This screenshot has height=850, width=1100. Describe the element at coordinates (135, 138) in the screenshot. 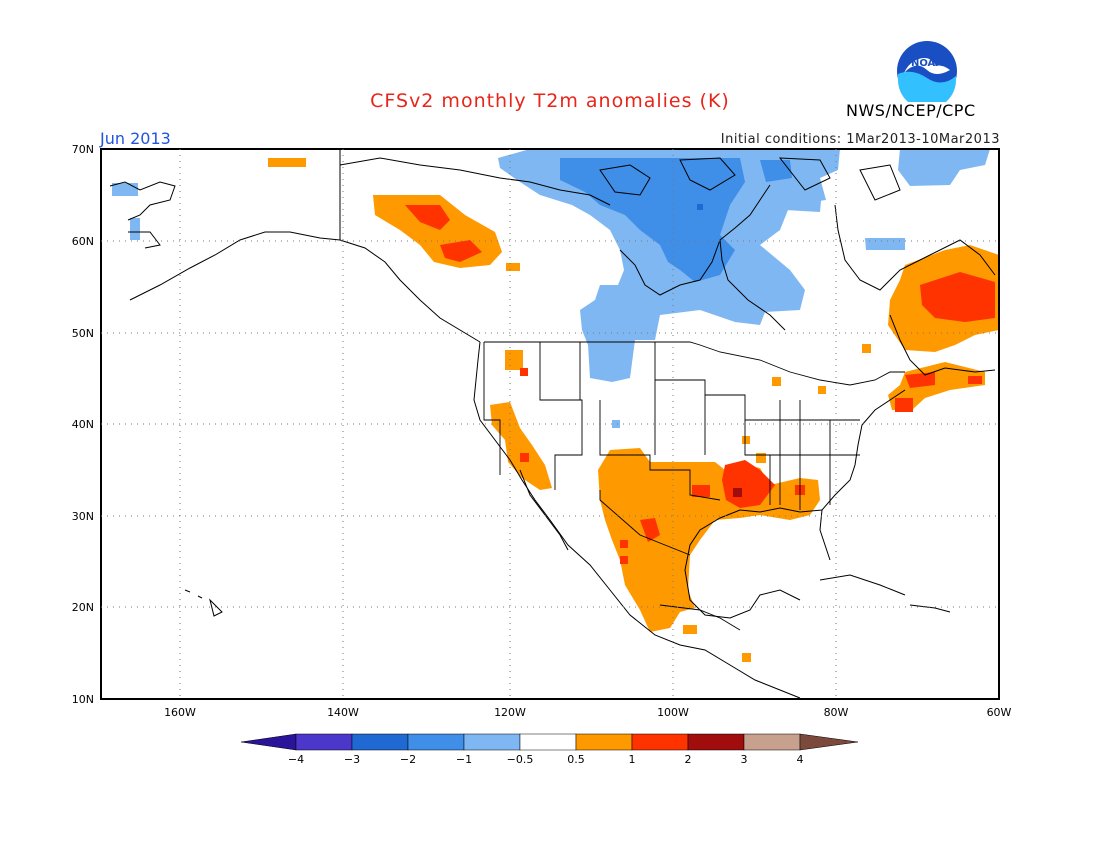

I see `period-label: Jun 2013` at that location.